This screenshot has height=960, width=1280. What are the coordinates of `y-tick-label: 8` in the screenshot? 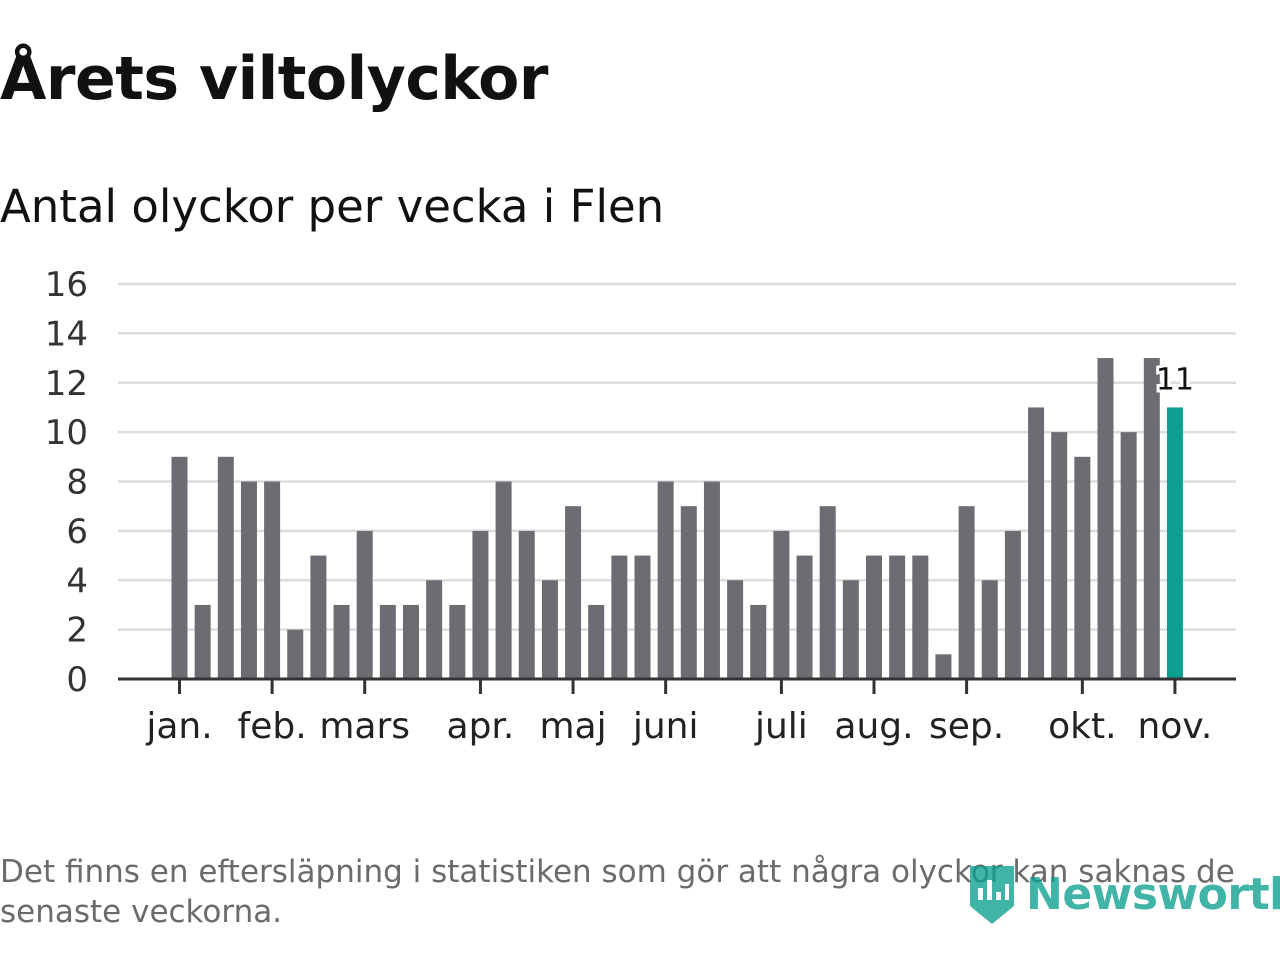 It's located at (77, 483).